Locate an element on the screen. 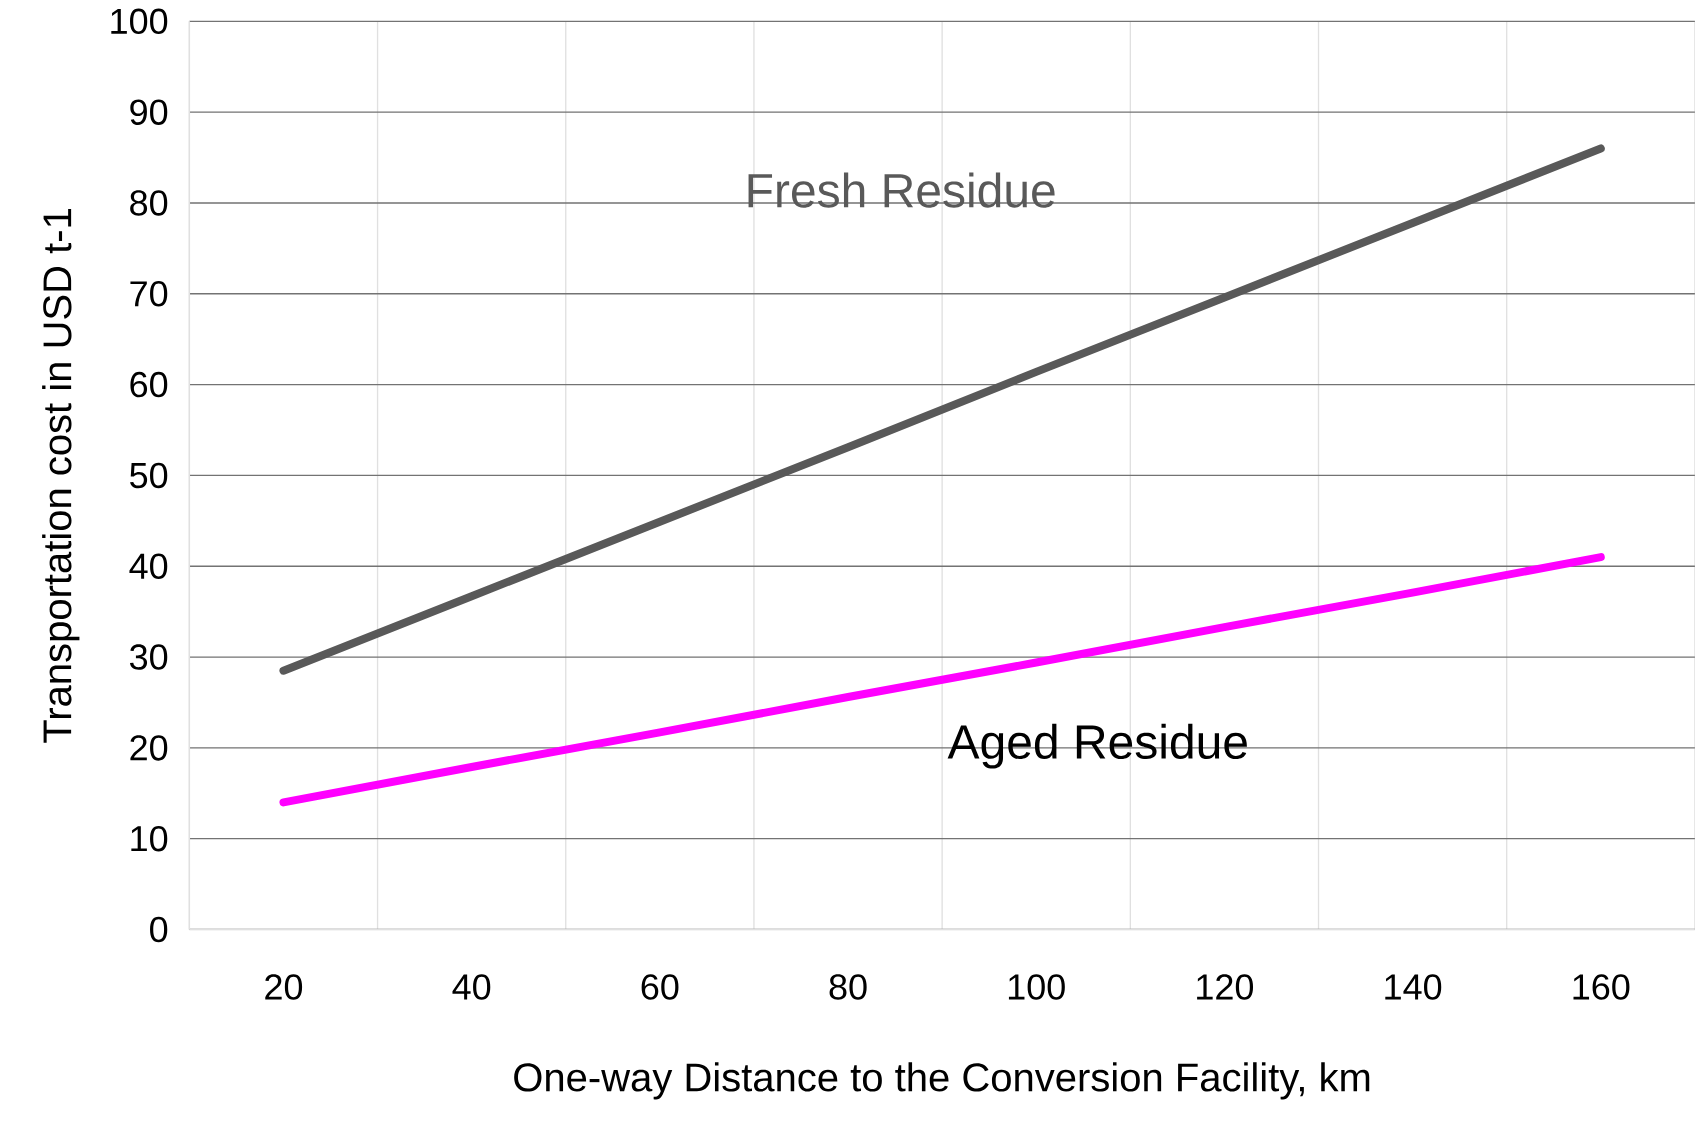  x-tick-label: 80 is located at coordinates (848, 987).